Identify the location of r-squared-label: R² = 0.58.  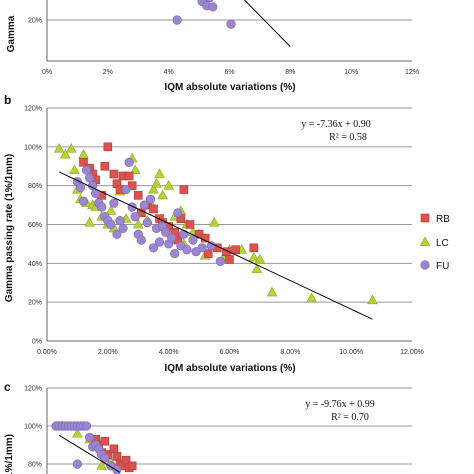
(348, 137).